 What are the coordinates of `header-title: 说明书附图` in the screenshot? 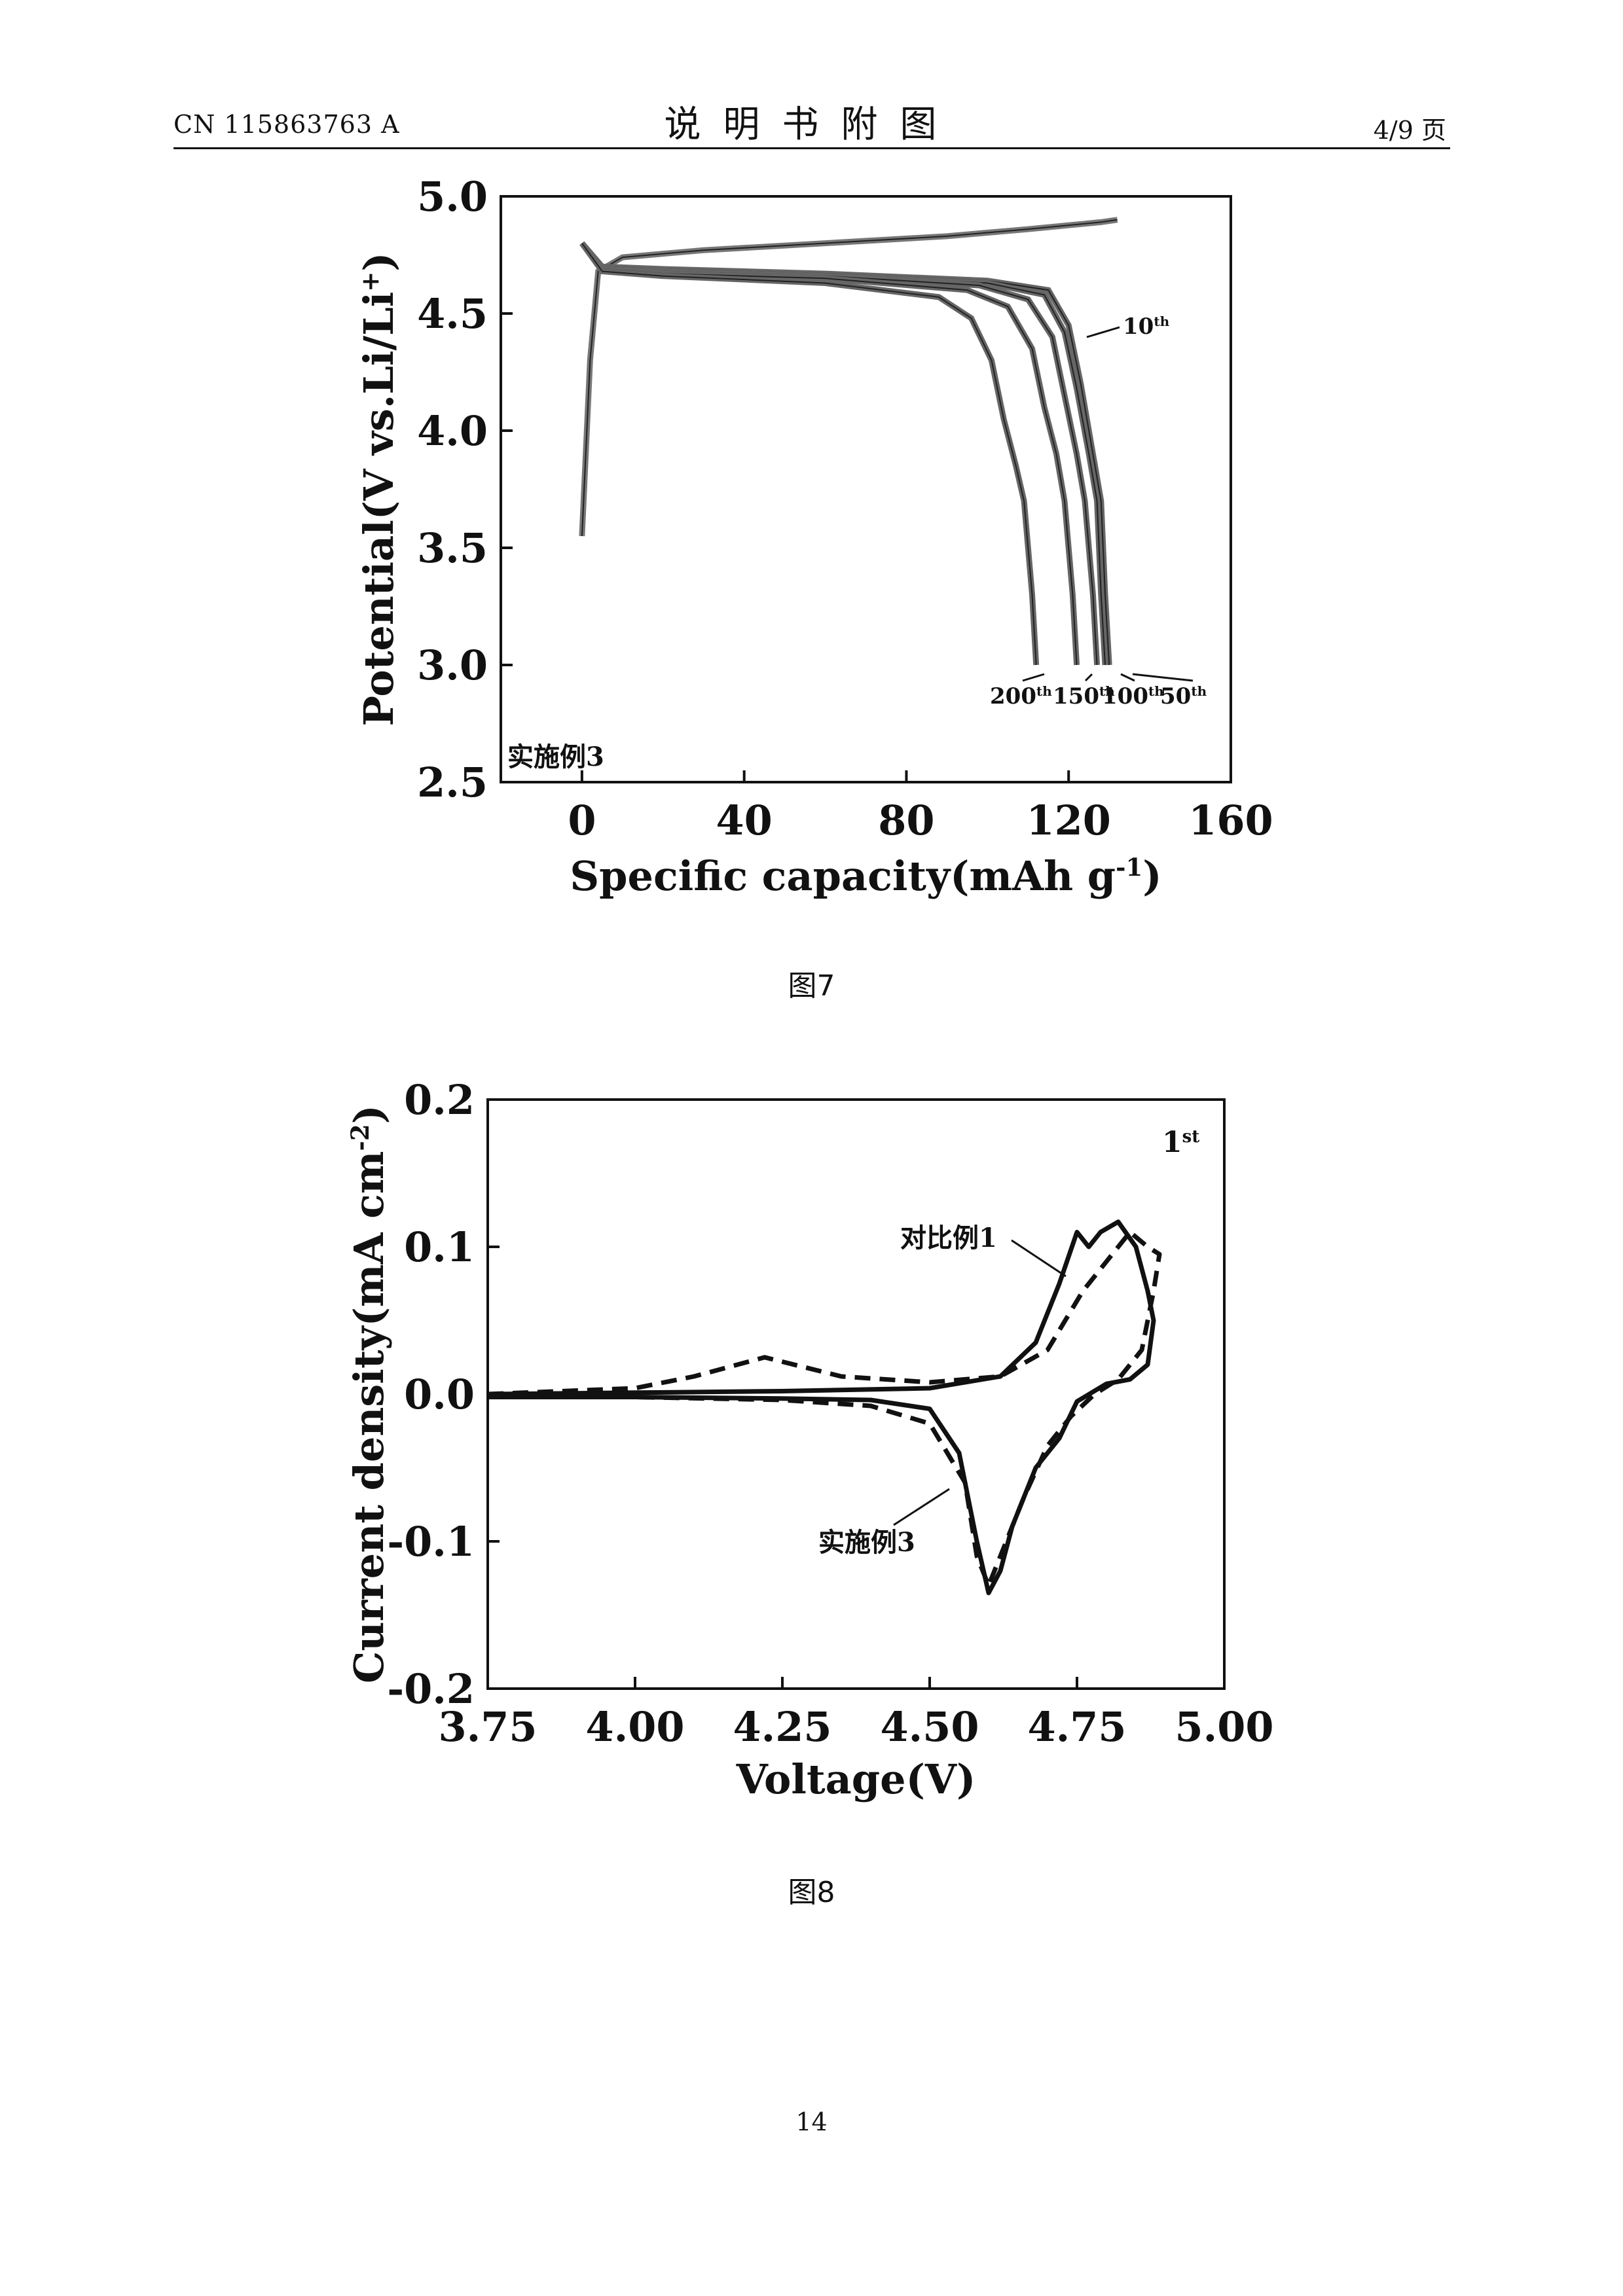 It's located at (811, 124).